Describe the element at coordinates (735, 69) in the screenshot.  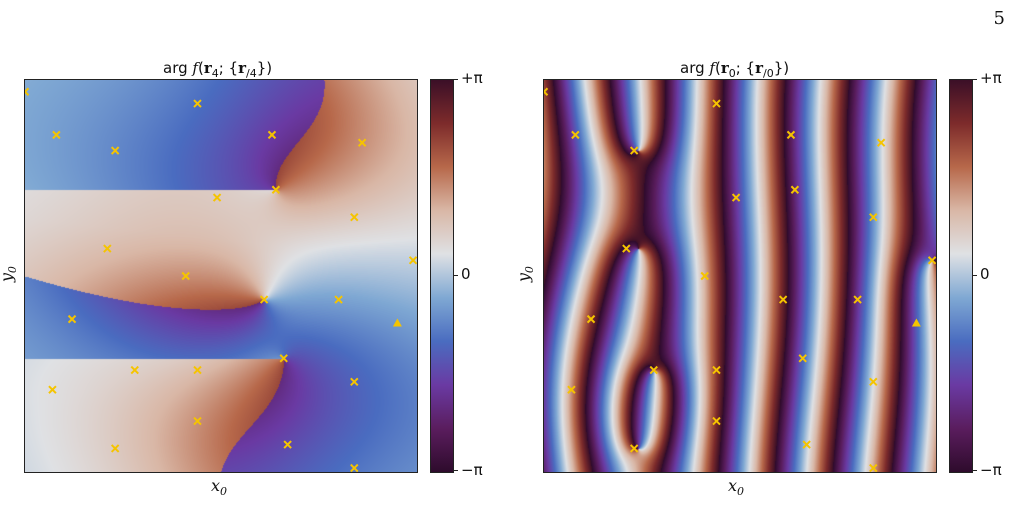
I see `chart-title: arg f(r0; {r/0})` at that location.